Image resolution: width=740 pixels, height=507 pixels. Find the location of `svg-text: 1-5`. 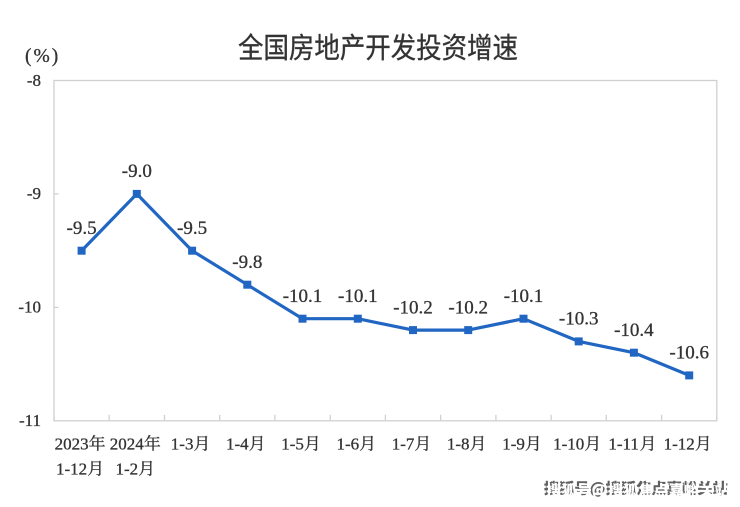

svg-text: 1-5 is located at coordinates (292, 444).